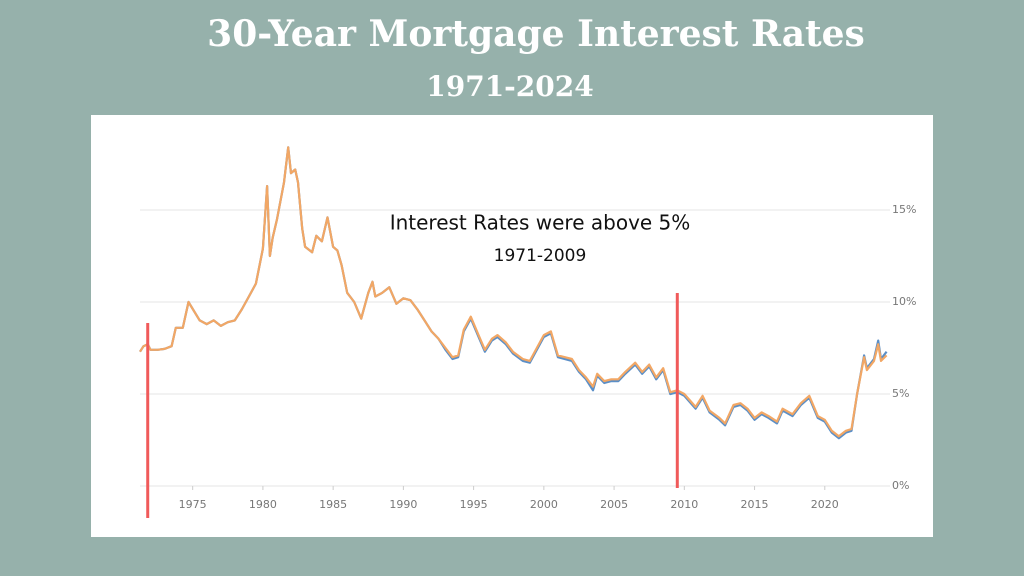  Describe the element at coordinates (904, 209) in the screenshot. I see `y-tick-label: 15%` at that location.